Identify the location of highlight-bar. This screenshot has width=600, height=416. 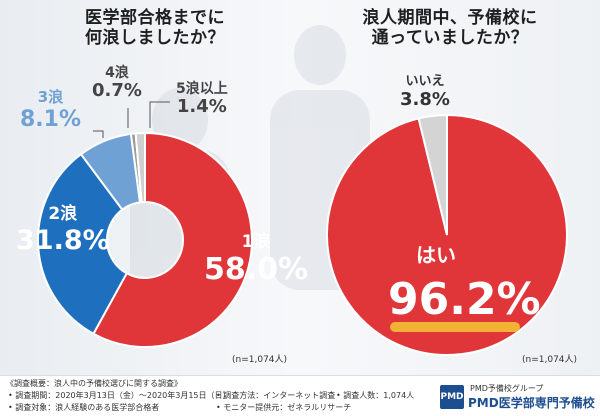
(455, 327).